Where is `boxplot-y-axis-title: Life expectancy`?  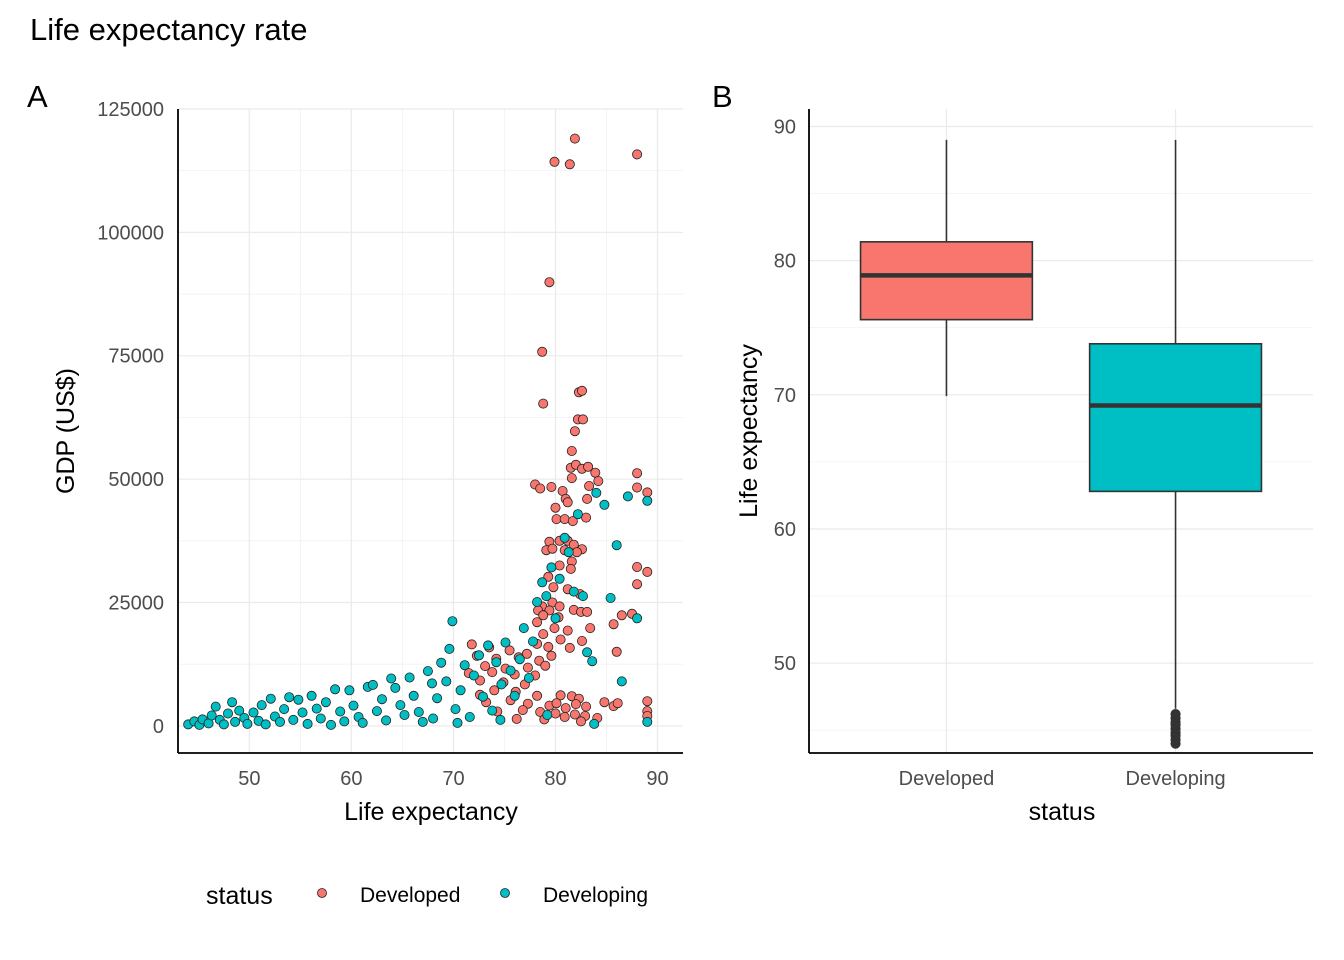 boxplot-y-axis-title: Life expectancy is located at coordinates (749, 431).